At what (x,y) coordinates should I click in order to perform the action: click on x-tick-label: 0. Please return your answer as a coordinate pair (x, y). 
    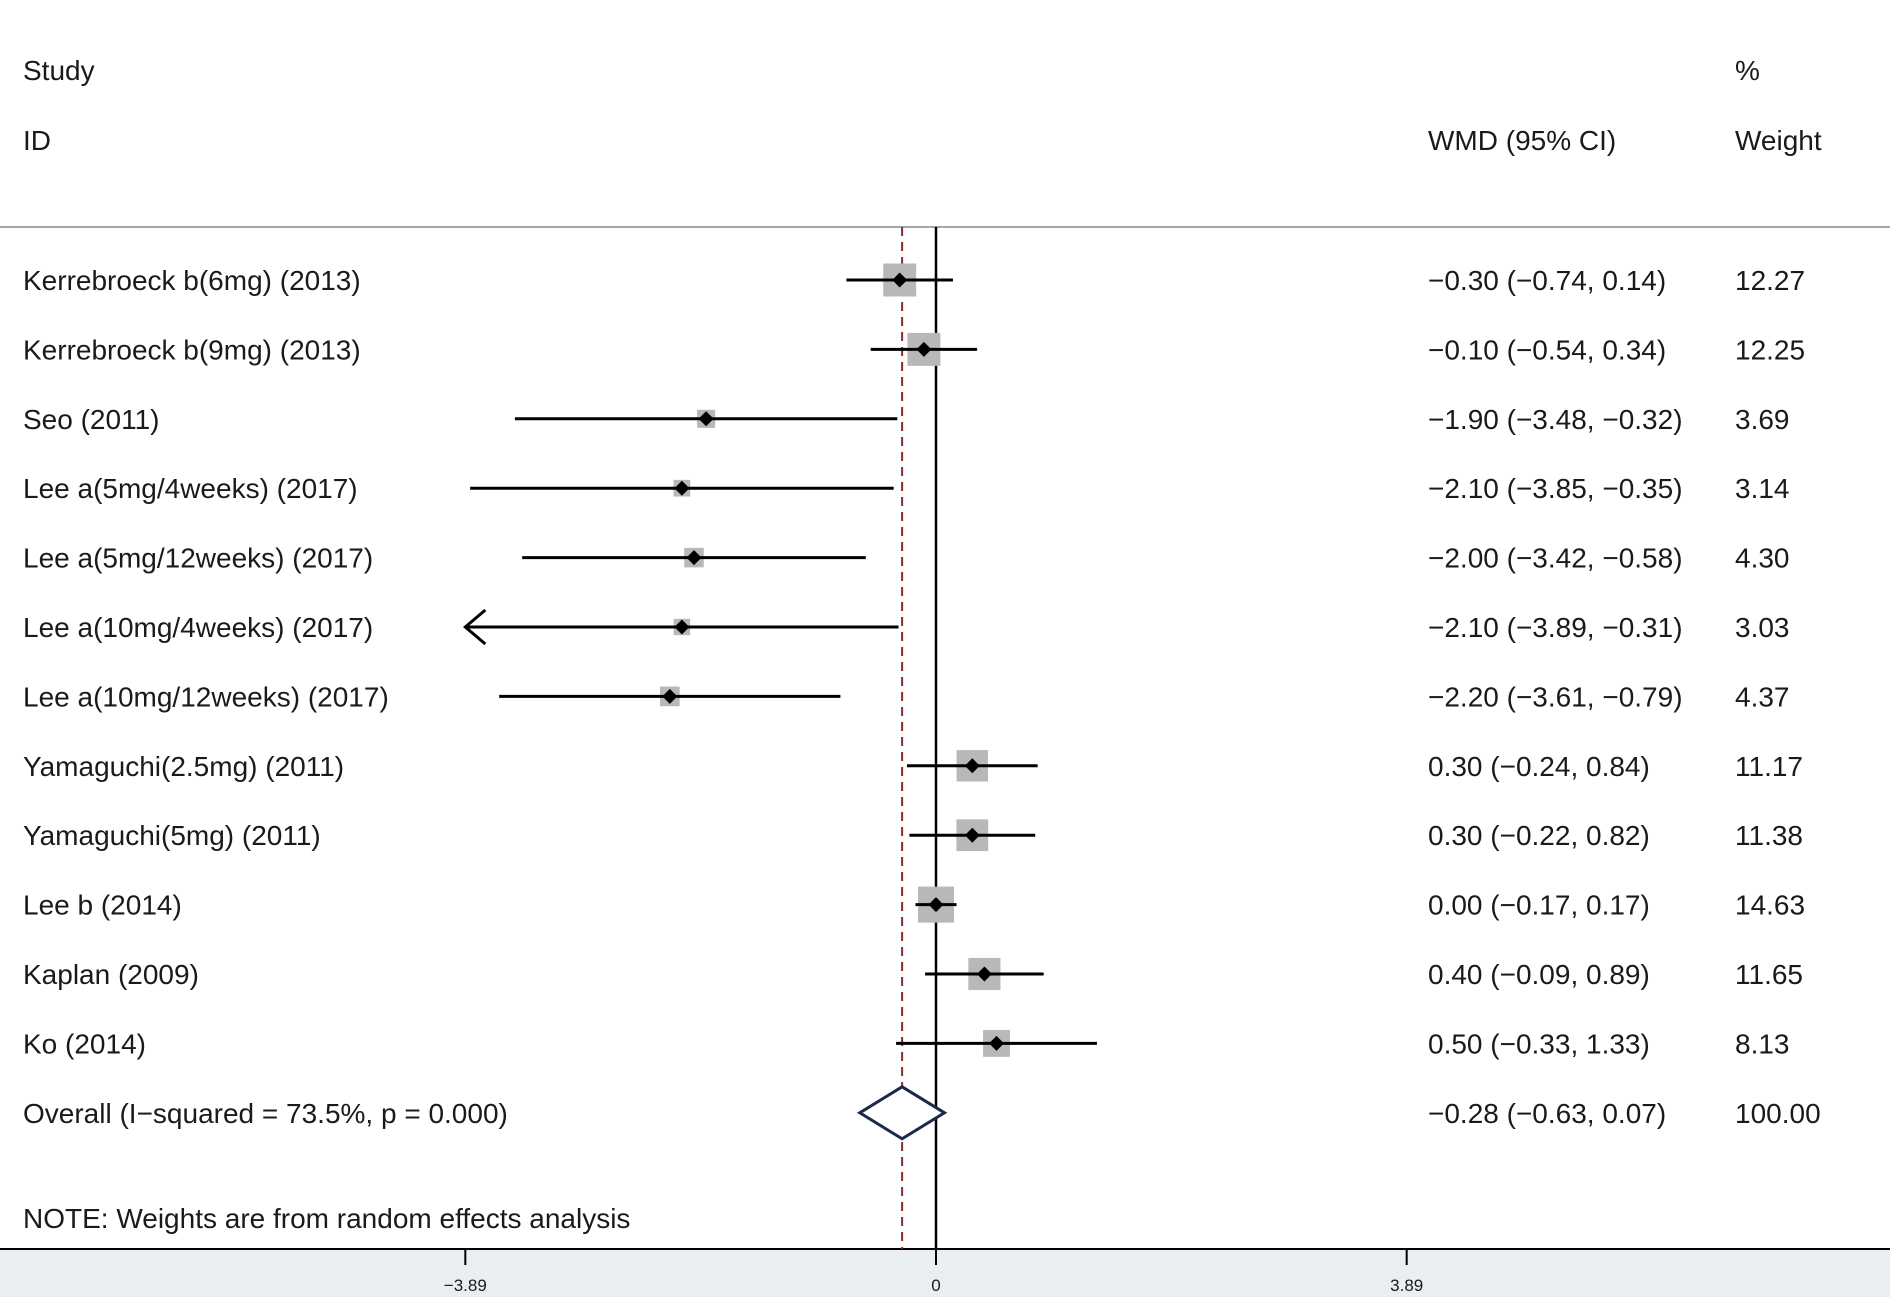
    Looking at the image, I should click on (935, 1285).